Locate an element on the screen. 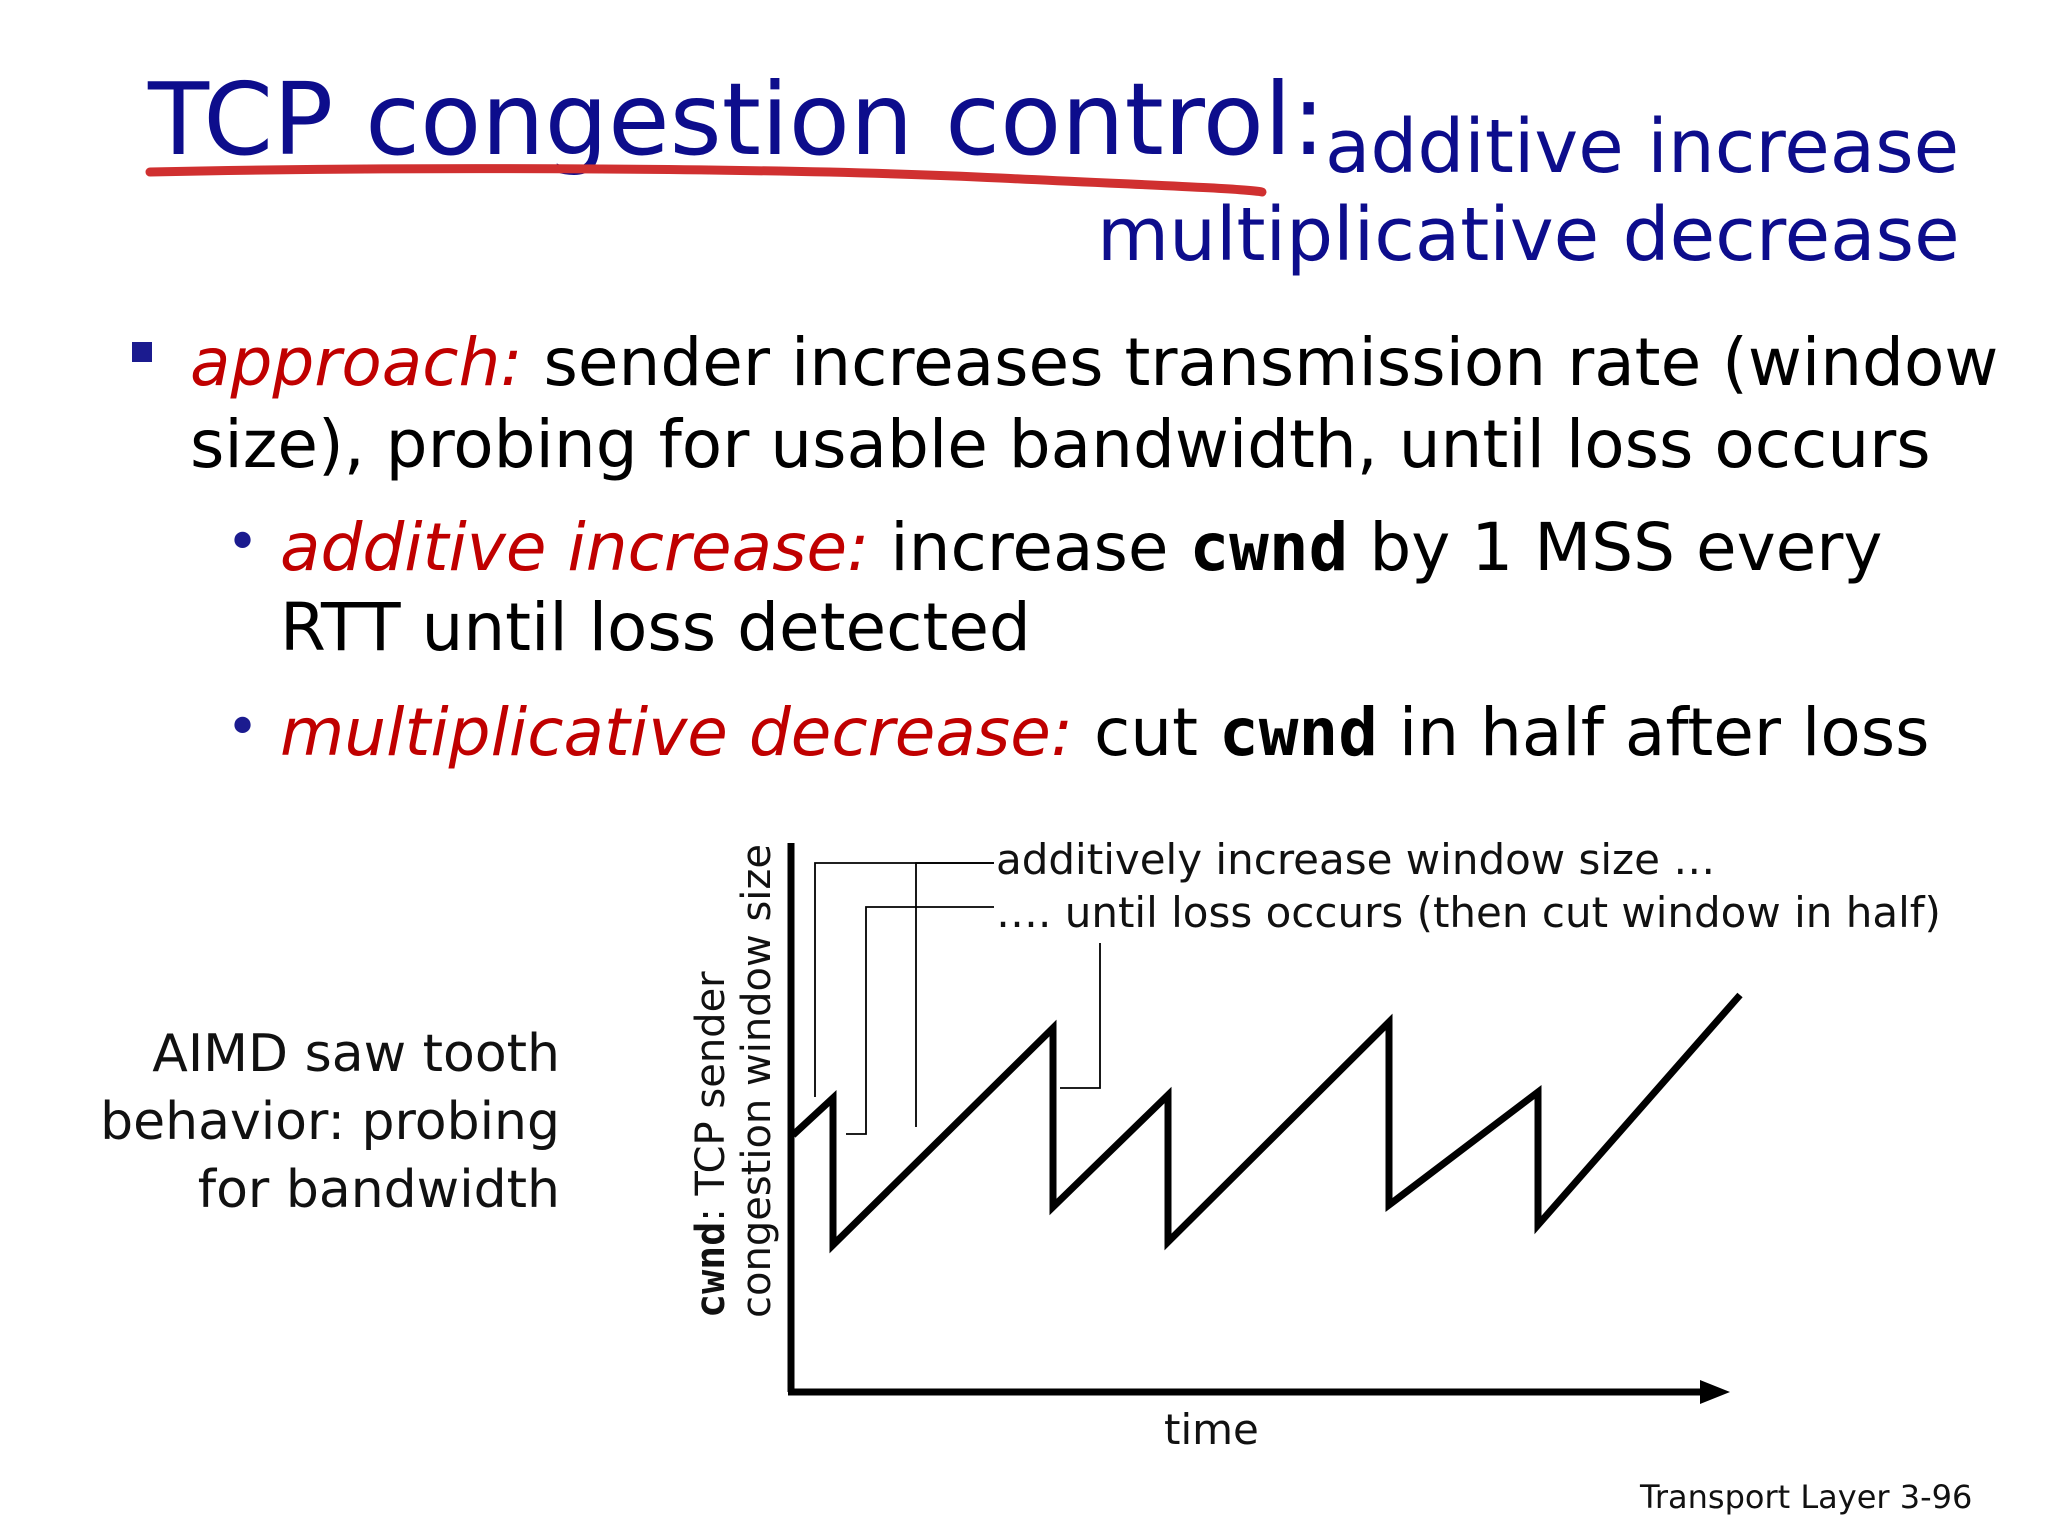 The width and height of the screenshot is (2048, 1536). y-label-code: cwnd is located at coordinates (711, 1269).